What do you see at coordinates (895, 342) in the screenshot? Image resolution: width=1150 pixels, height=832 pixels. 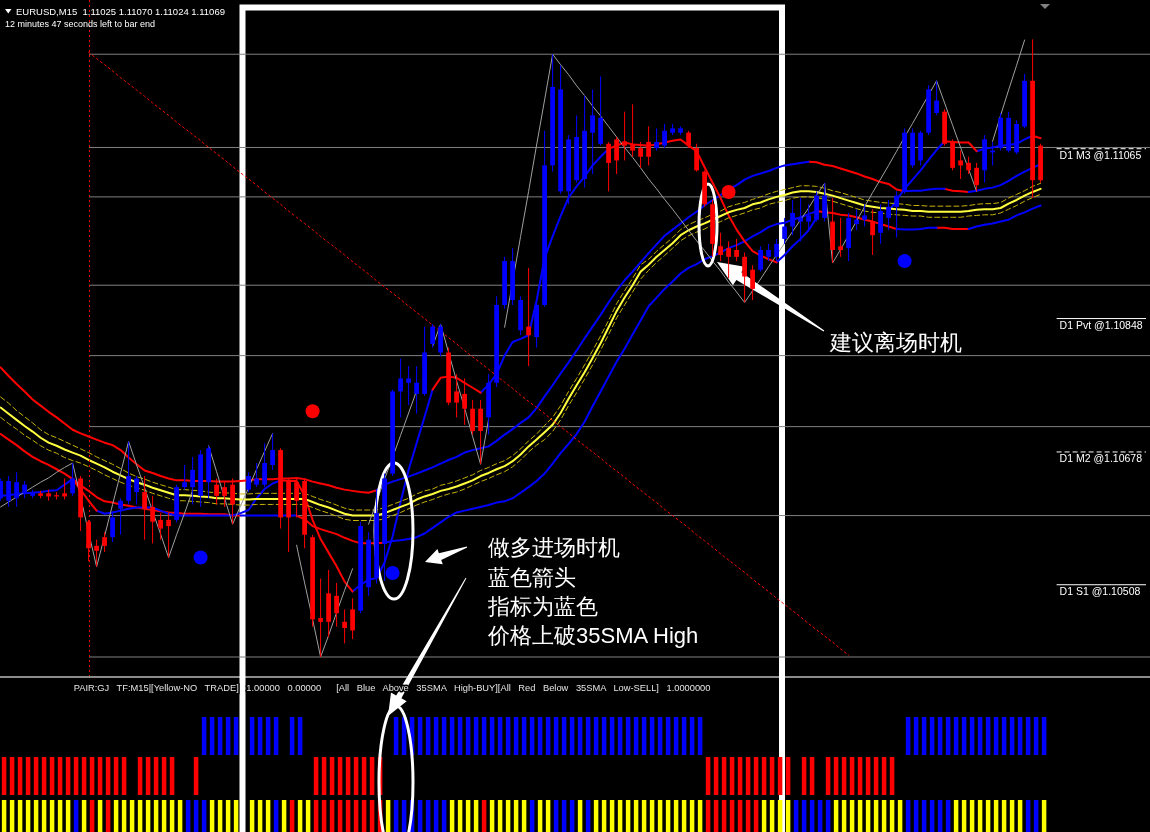 I see `annotation: 建议离场时机` at bounding box center [895, 342].